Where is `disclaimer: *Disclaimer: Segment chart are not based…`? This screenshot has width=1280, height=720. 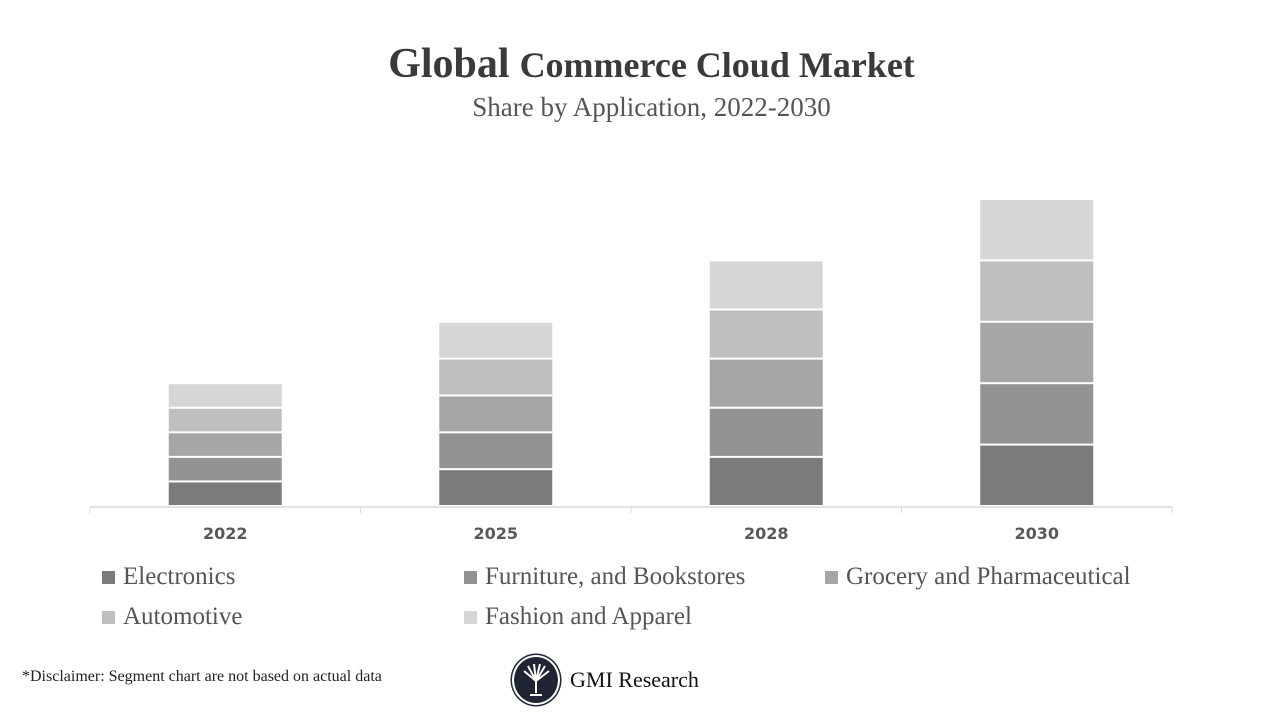 disclaimer: *Disclaimer: Segment chart are not based… is located at coordinates (202, 676).